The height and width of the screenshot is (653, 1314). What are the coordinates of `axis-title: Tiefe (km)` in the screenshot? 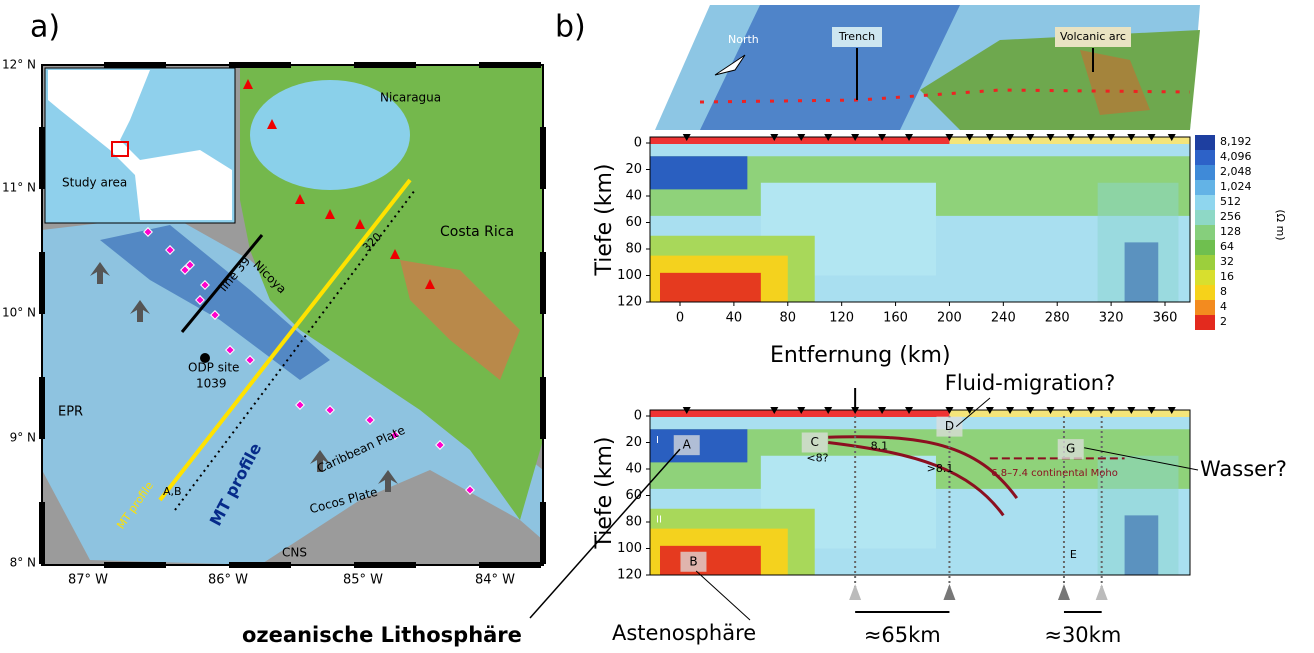 It's located at (604, 219).